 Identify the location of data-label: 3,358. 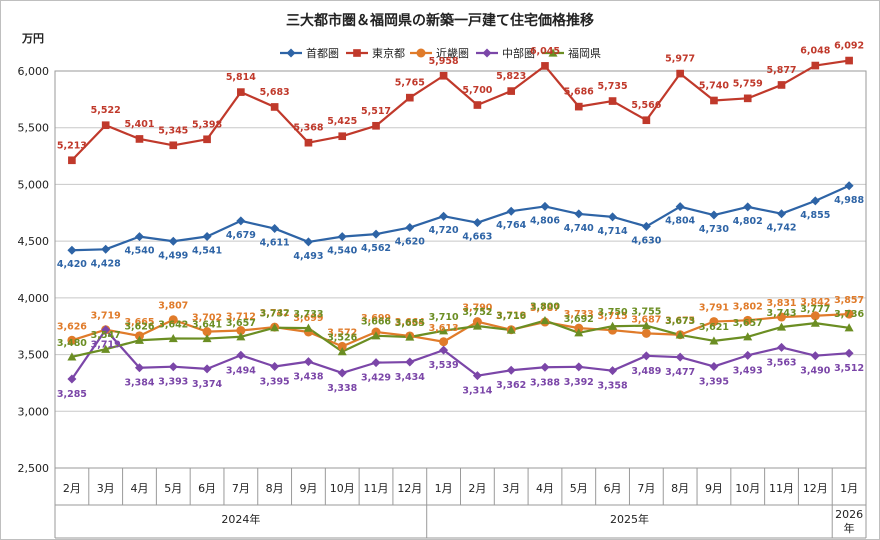
(613, 386).